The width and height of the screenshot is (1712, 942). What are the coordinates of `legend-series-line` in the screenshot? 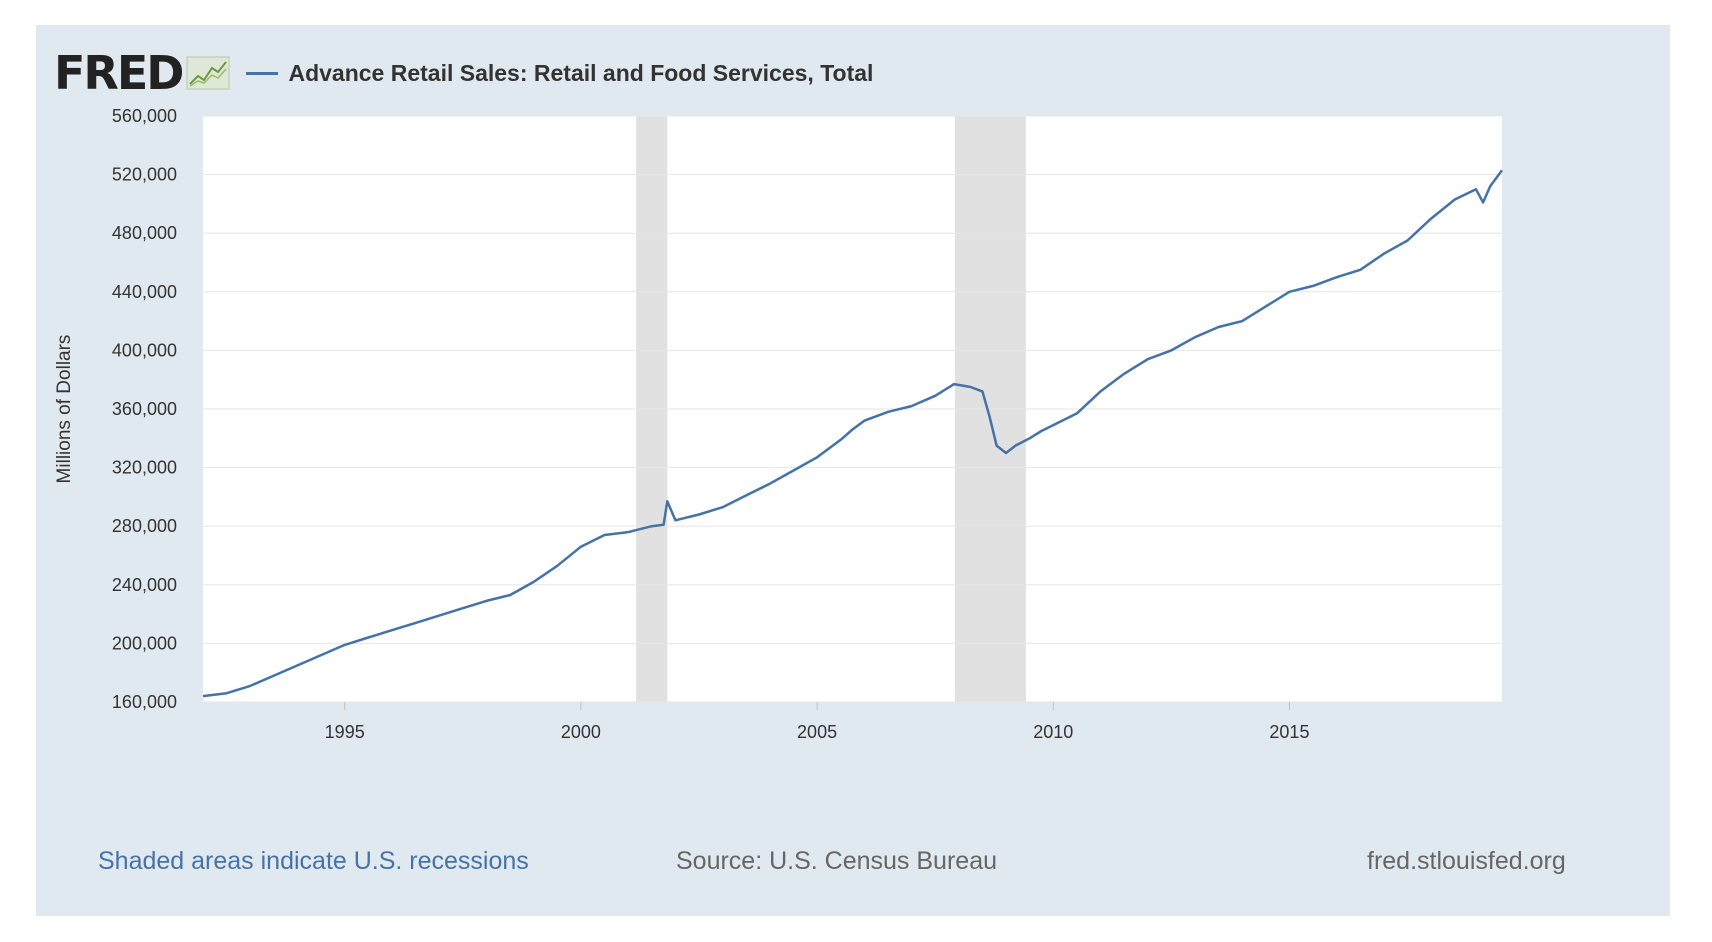 It's located at (262, 73).